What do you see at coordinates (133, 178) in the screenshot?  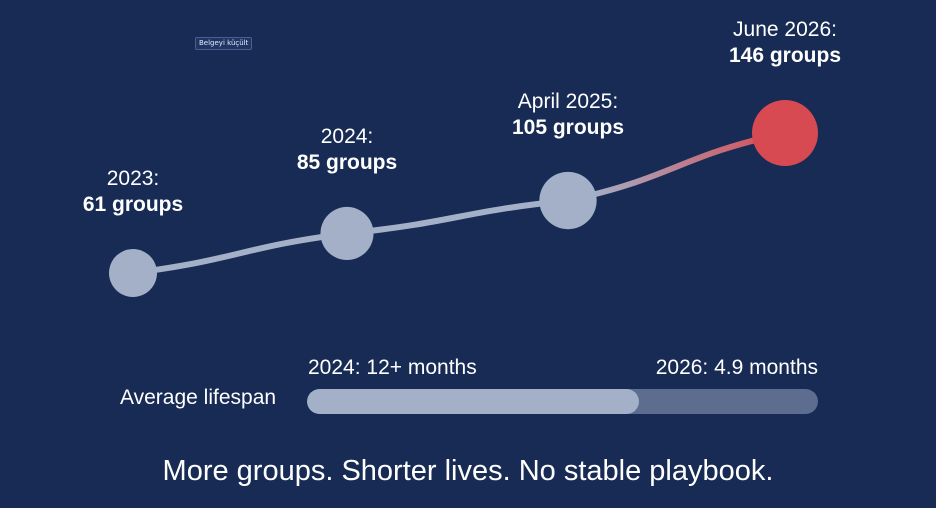 I see `point-date-label: 2023:` at bounding box center [133, 178].